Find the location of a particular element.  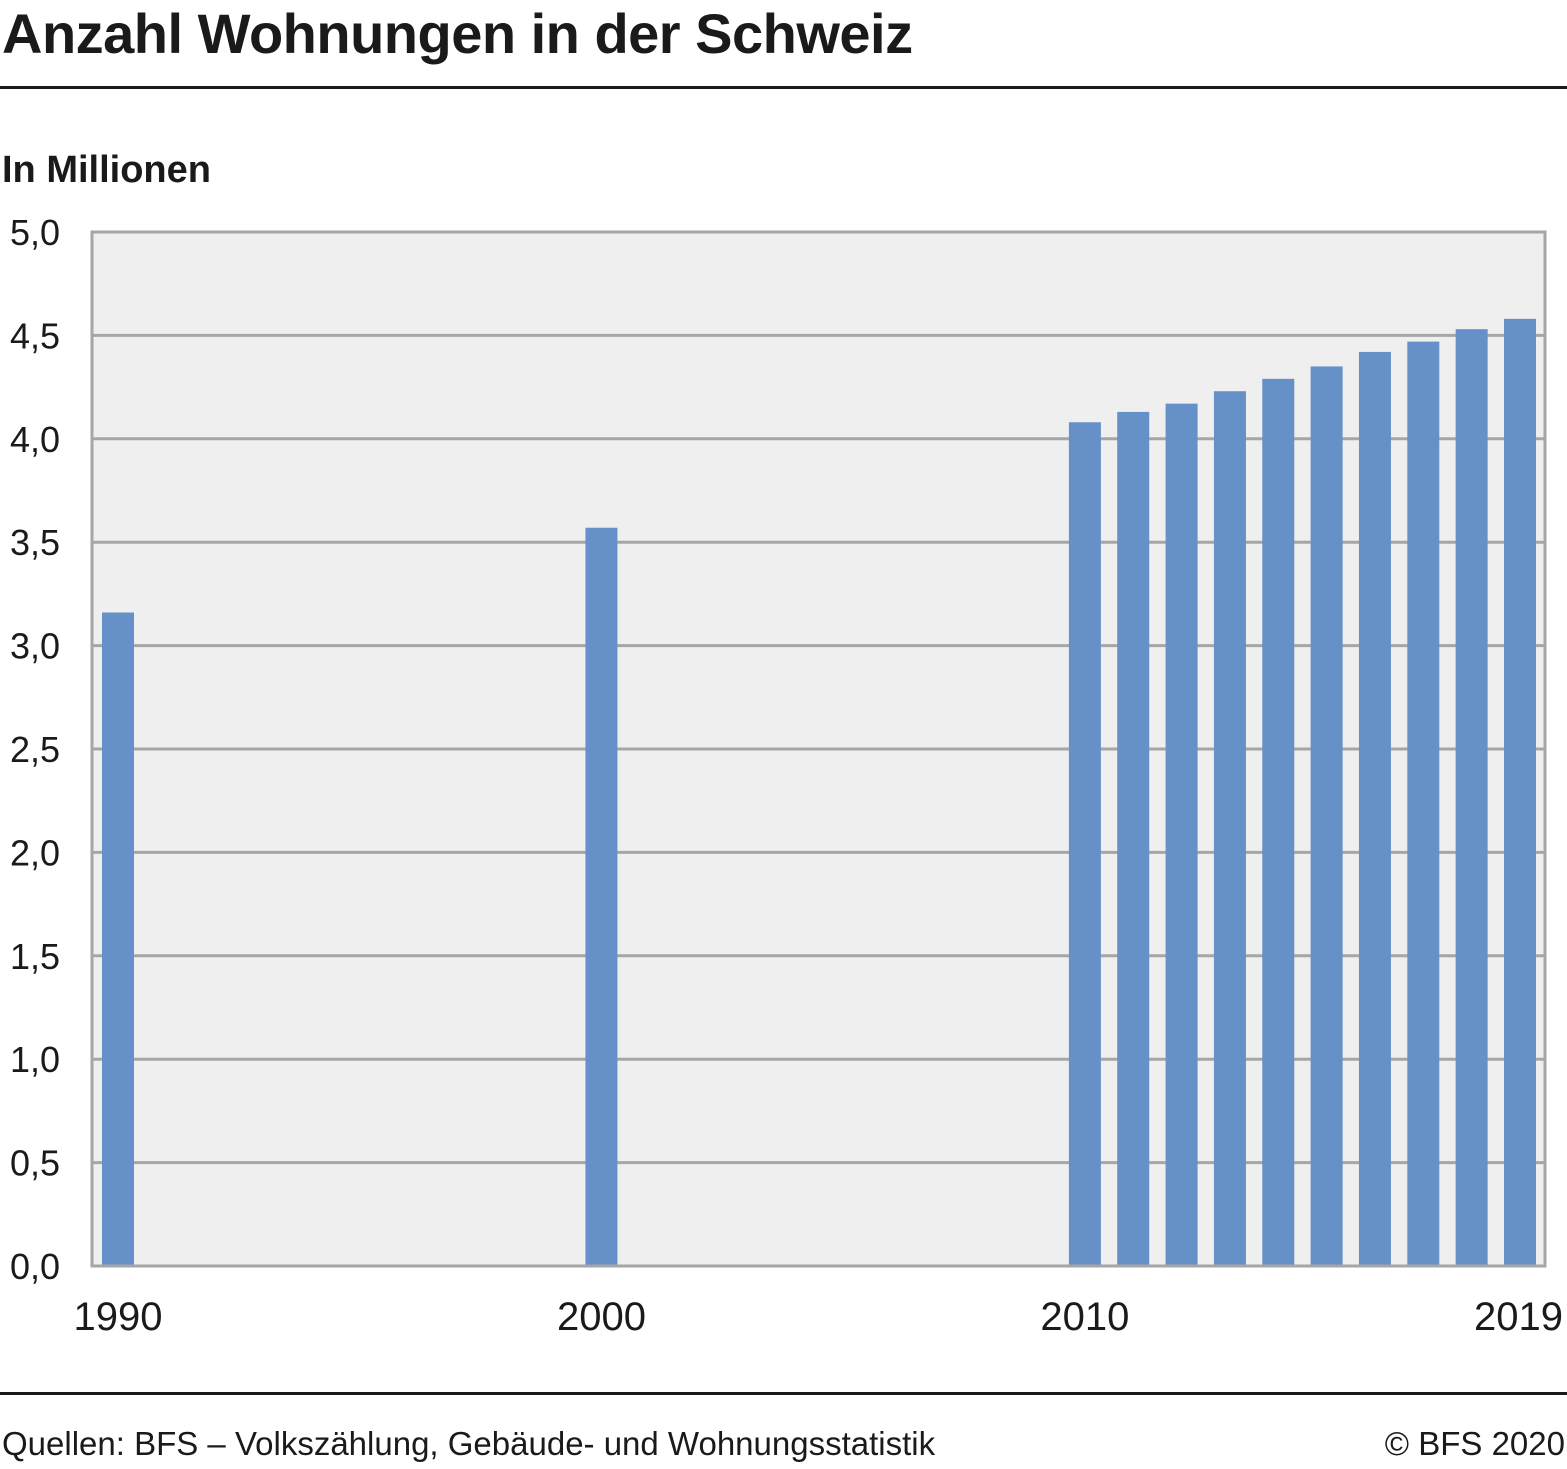

title-divider is located at coordinates (783, 87).